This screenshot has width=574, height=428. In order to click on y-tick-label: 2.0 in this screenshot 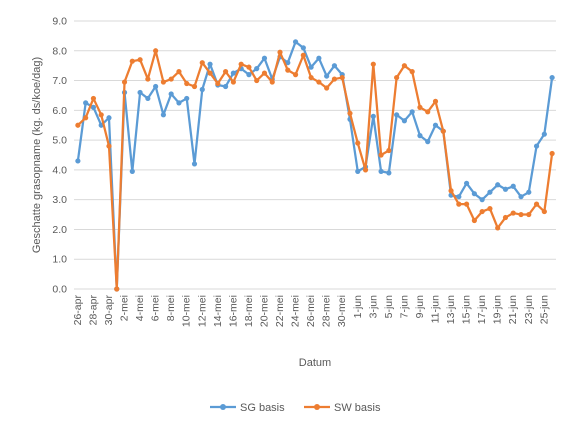, I will do `click(59, 230)`.